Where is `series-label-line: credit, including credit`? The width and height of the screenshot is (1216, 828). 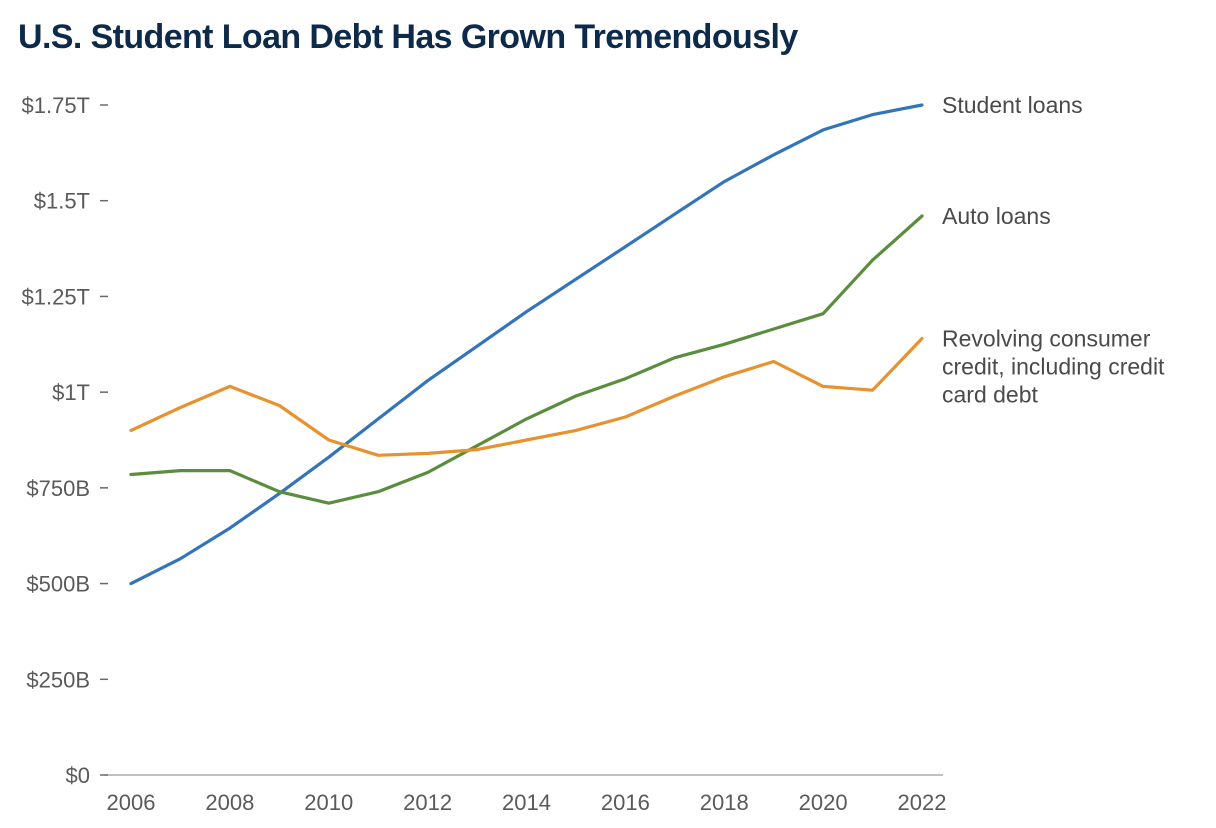
series-label-line: credit, including credit is located at coordinates (1053, 367).